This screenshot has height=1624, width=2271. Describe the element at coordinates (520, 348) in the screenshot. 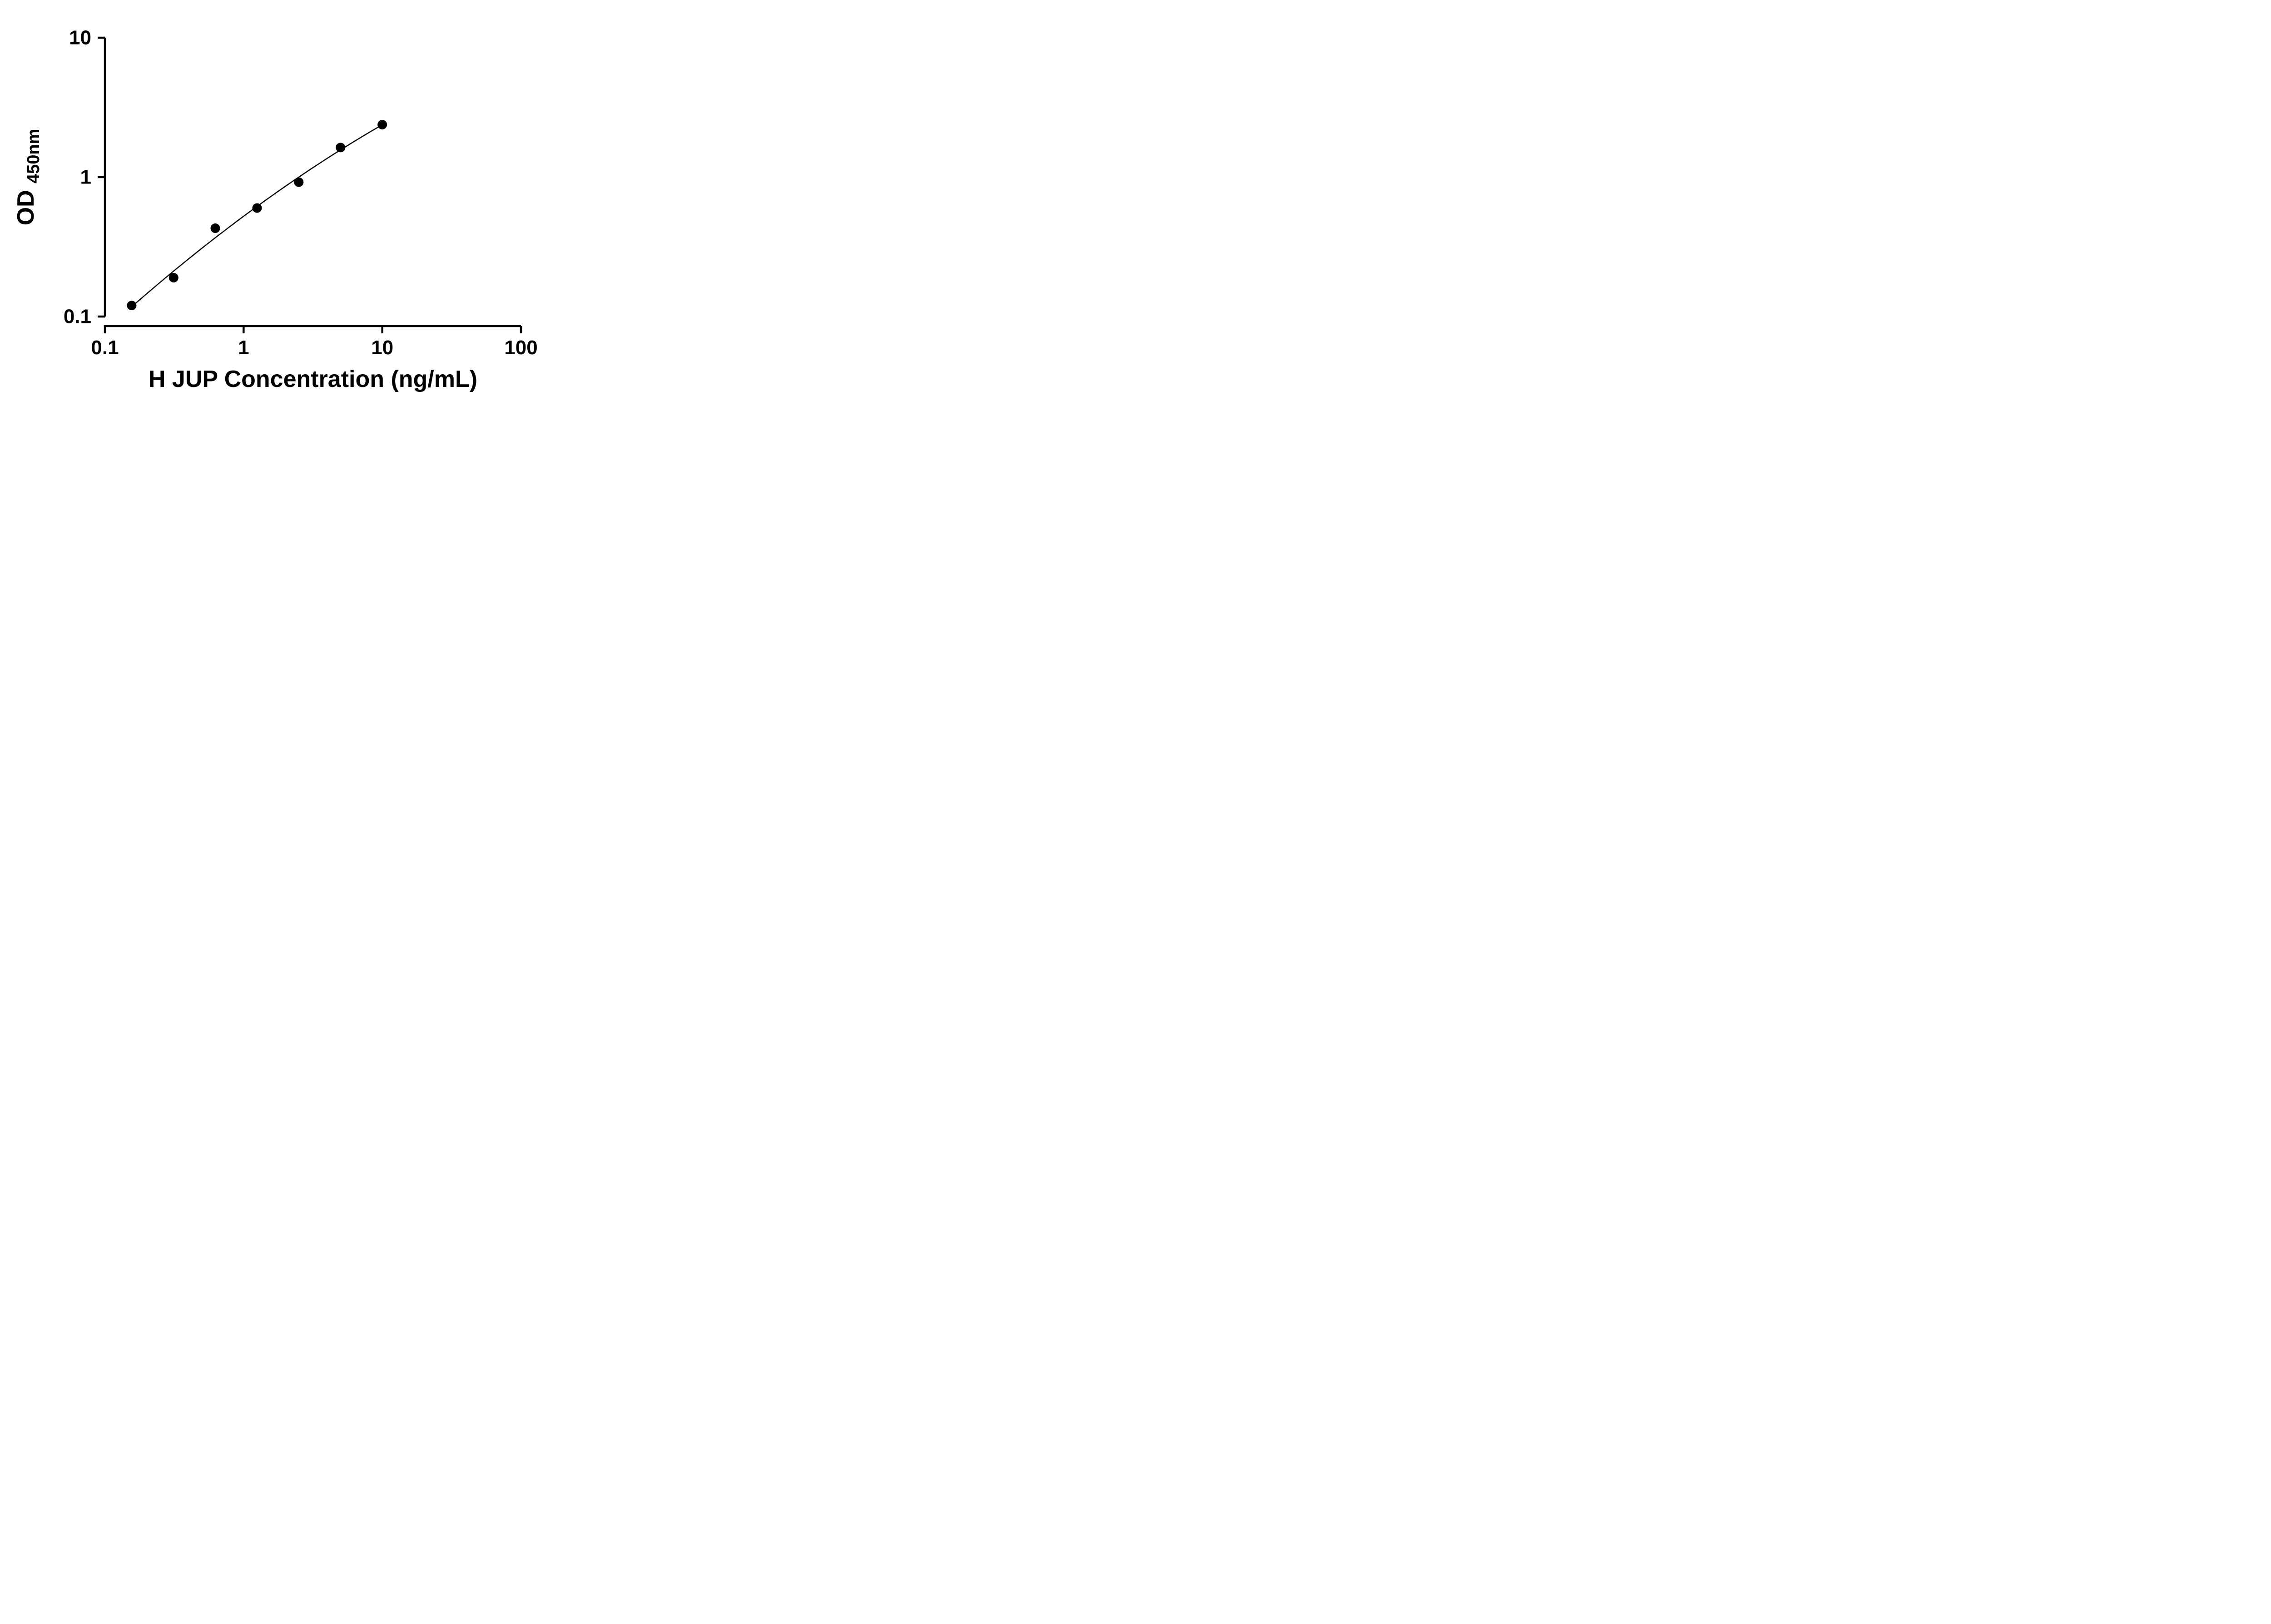

I see `x-tick-label: 100` at that location.